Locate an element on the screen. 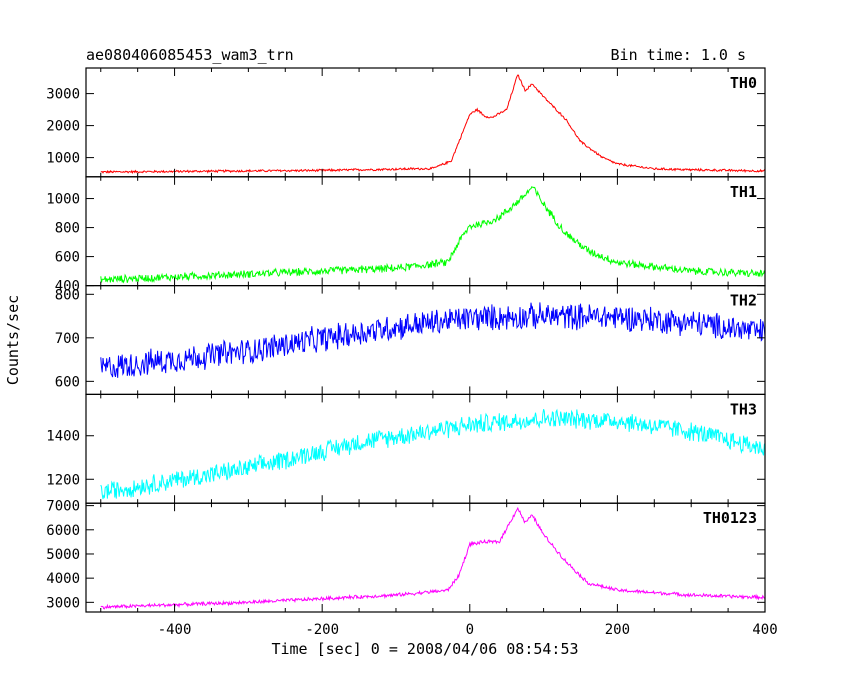 Image resolution: width=850 pixels, height=680 pixels. y-tick-label: 1400 is located at coordinates (63, 437).